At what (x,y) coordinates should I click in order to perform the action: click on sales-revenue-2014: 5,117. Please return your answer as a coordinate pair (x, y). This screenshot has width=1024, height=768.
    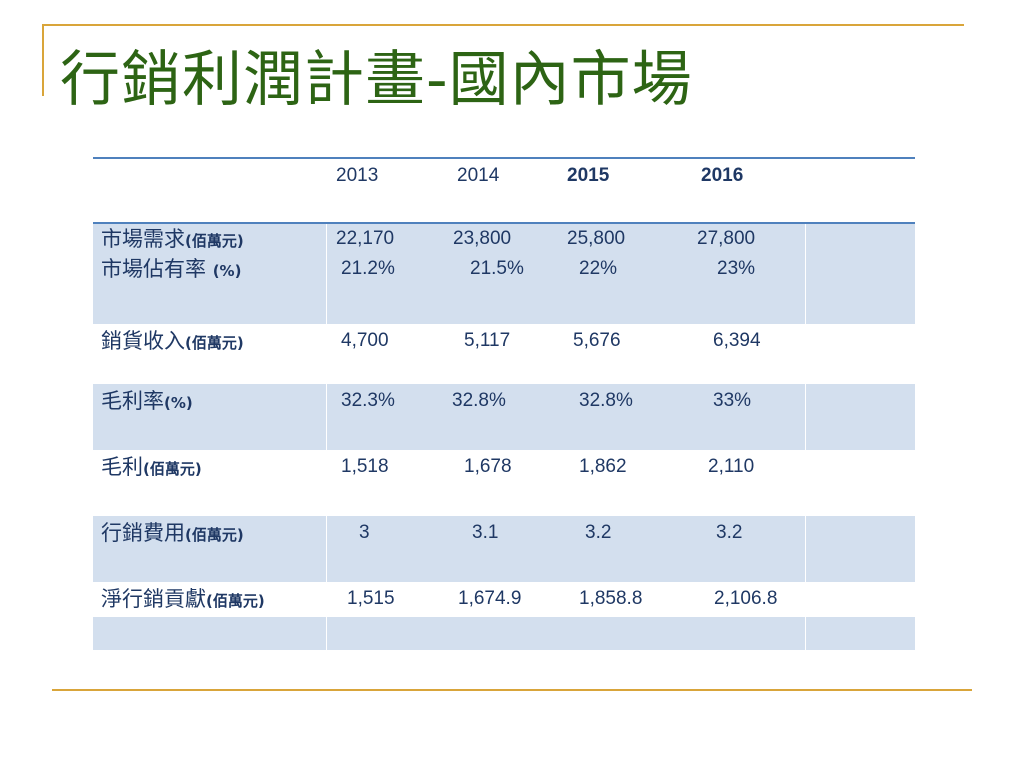
    Looking at the image, I should click on (487, 340).